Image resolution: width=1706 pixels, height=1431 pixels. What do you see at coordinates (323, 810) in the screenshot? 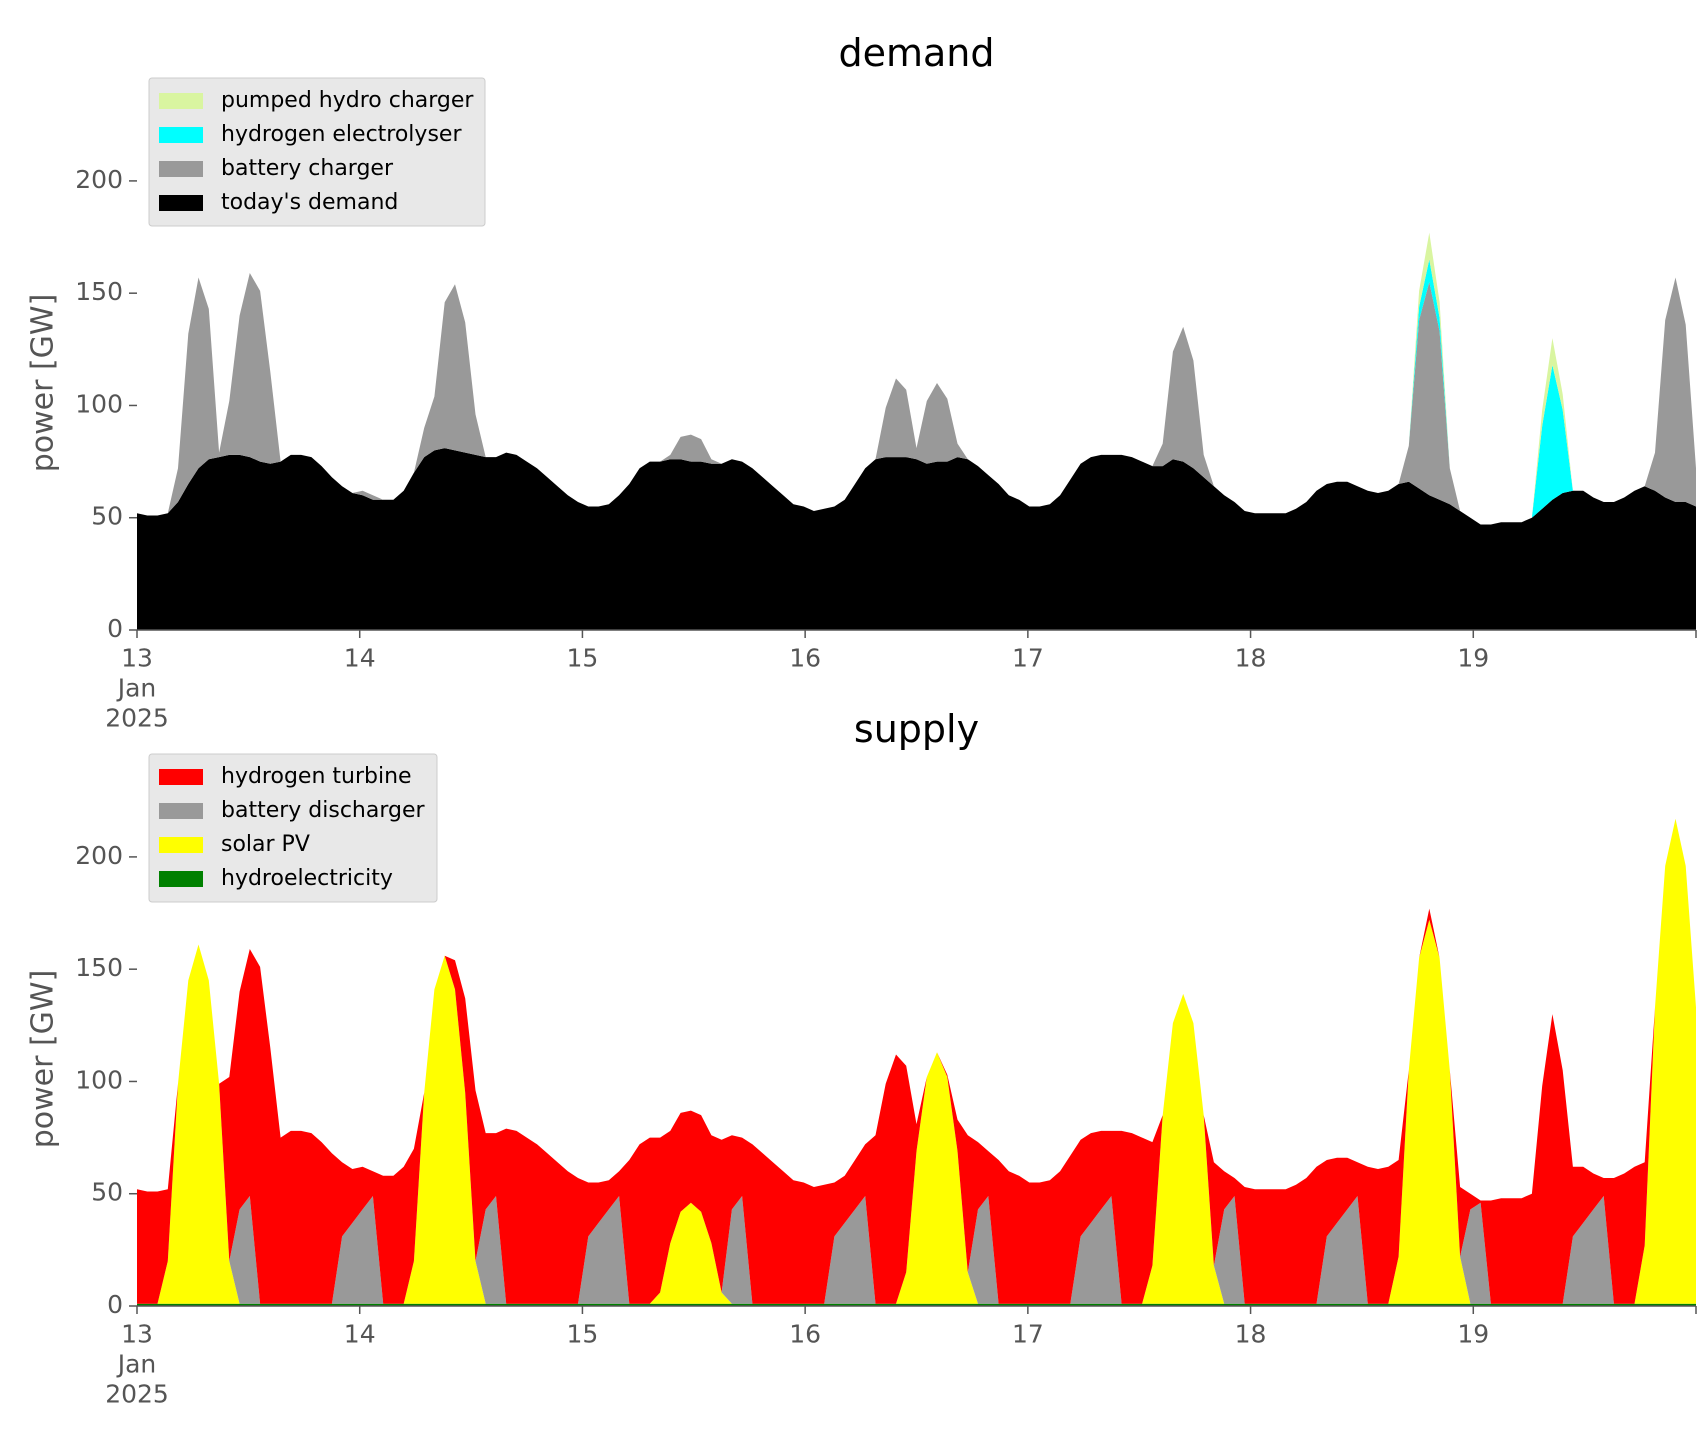
I see `legend-label: battery discharger` at bounding box center [323, 810].